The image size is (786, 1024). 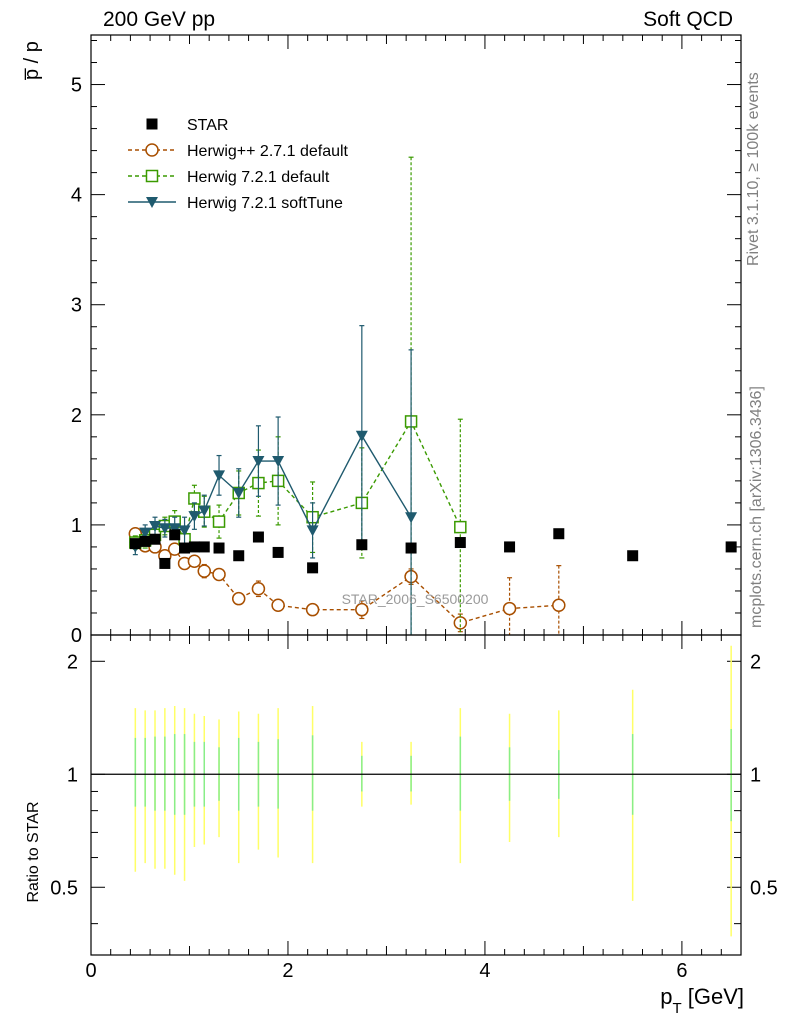 What do you see at coordinates (764, 888) in the screenshot?
I see `ratio-y-tick-label-right: 0.5` at bounding box center [764, 888].